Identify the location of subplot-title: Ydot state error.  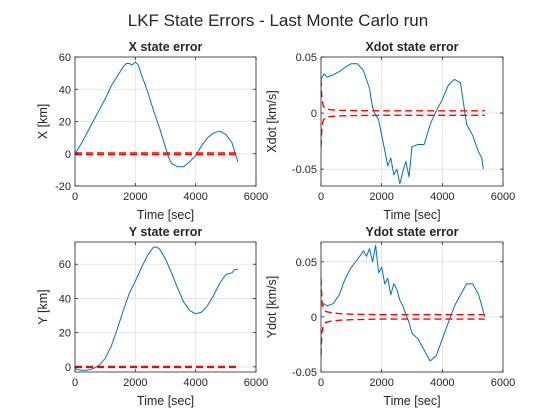
(411, 232).